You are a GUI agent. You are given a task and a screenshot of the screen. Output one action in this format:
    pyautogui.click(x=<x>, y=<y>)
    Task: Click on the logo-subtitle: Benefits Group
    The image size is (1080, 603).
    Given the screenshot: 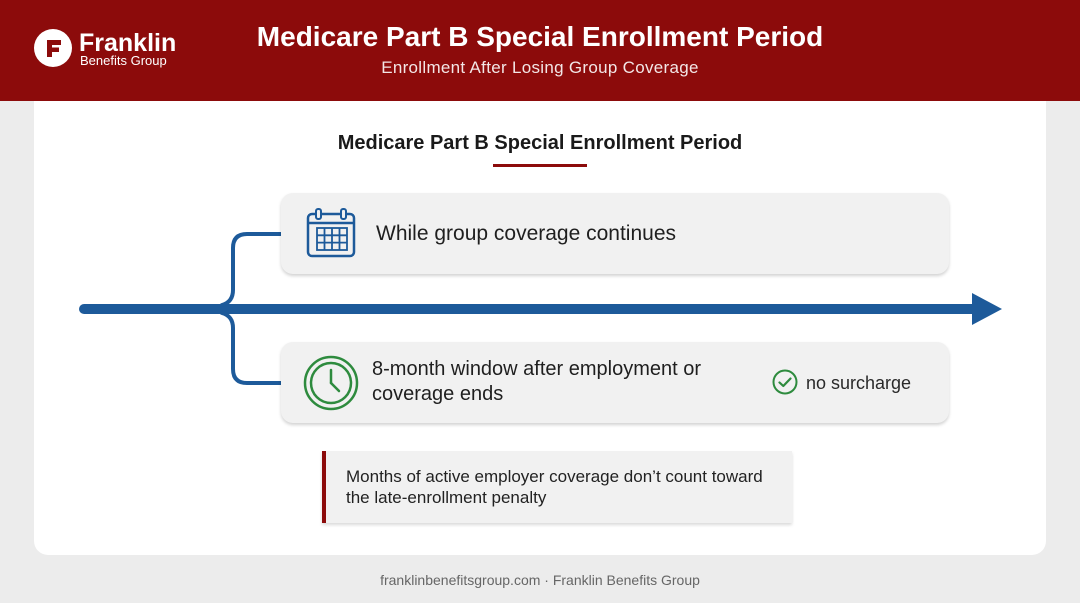 What is the action you would take?
    pyautogui.click(x=123, y=60)
    